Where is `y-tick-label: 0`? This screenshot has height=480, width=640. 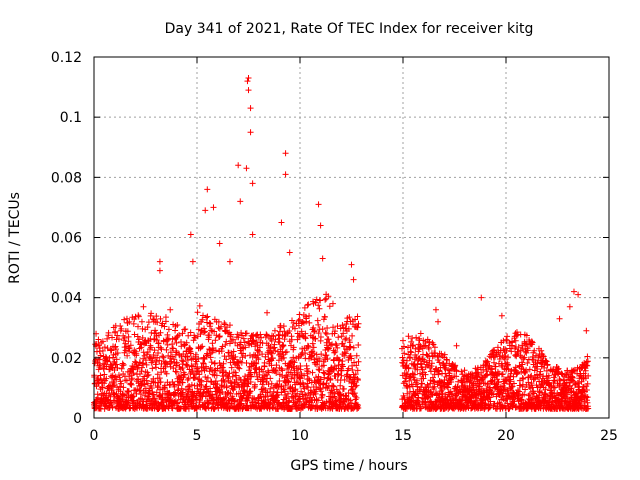
y-tick-label: 0 is located at coordinates (77, 419).